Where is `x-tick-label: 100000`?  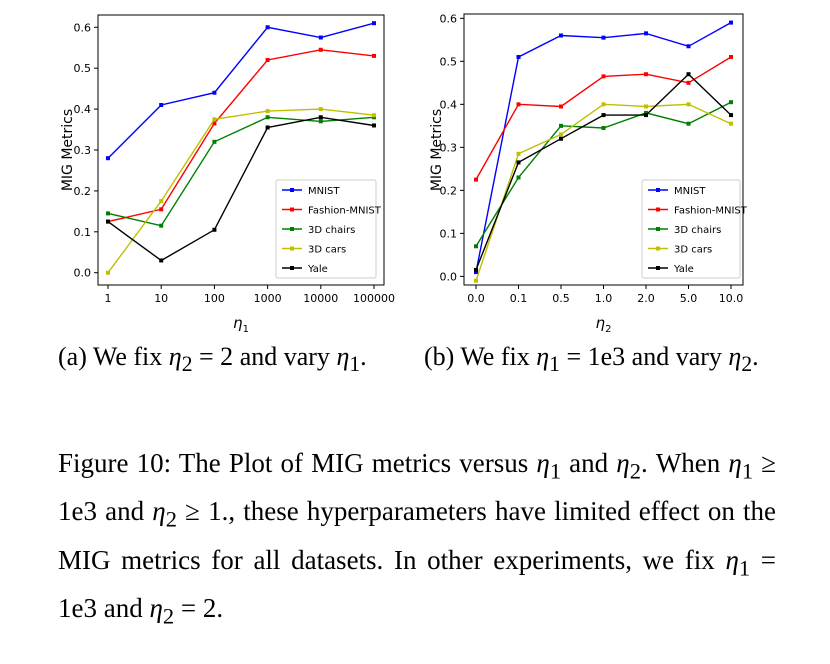
x-tick-label: 100000 is located at coordinates (374, 298).